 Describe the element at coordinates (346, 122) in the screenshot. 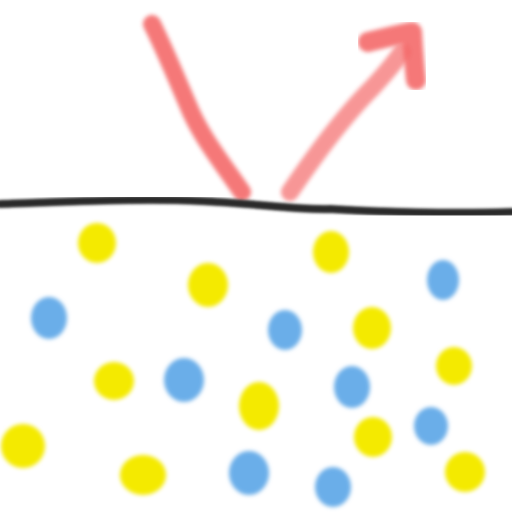

I see `reflected-ray` at that location.